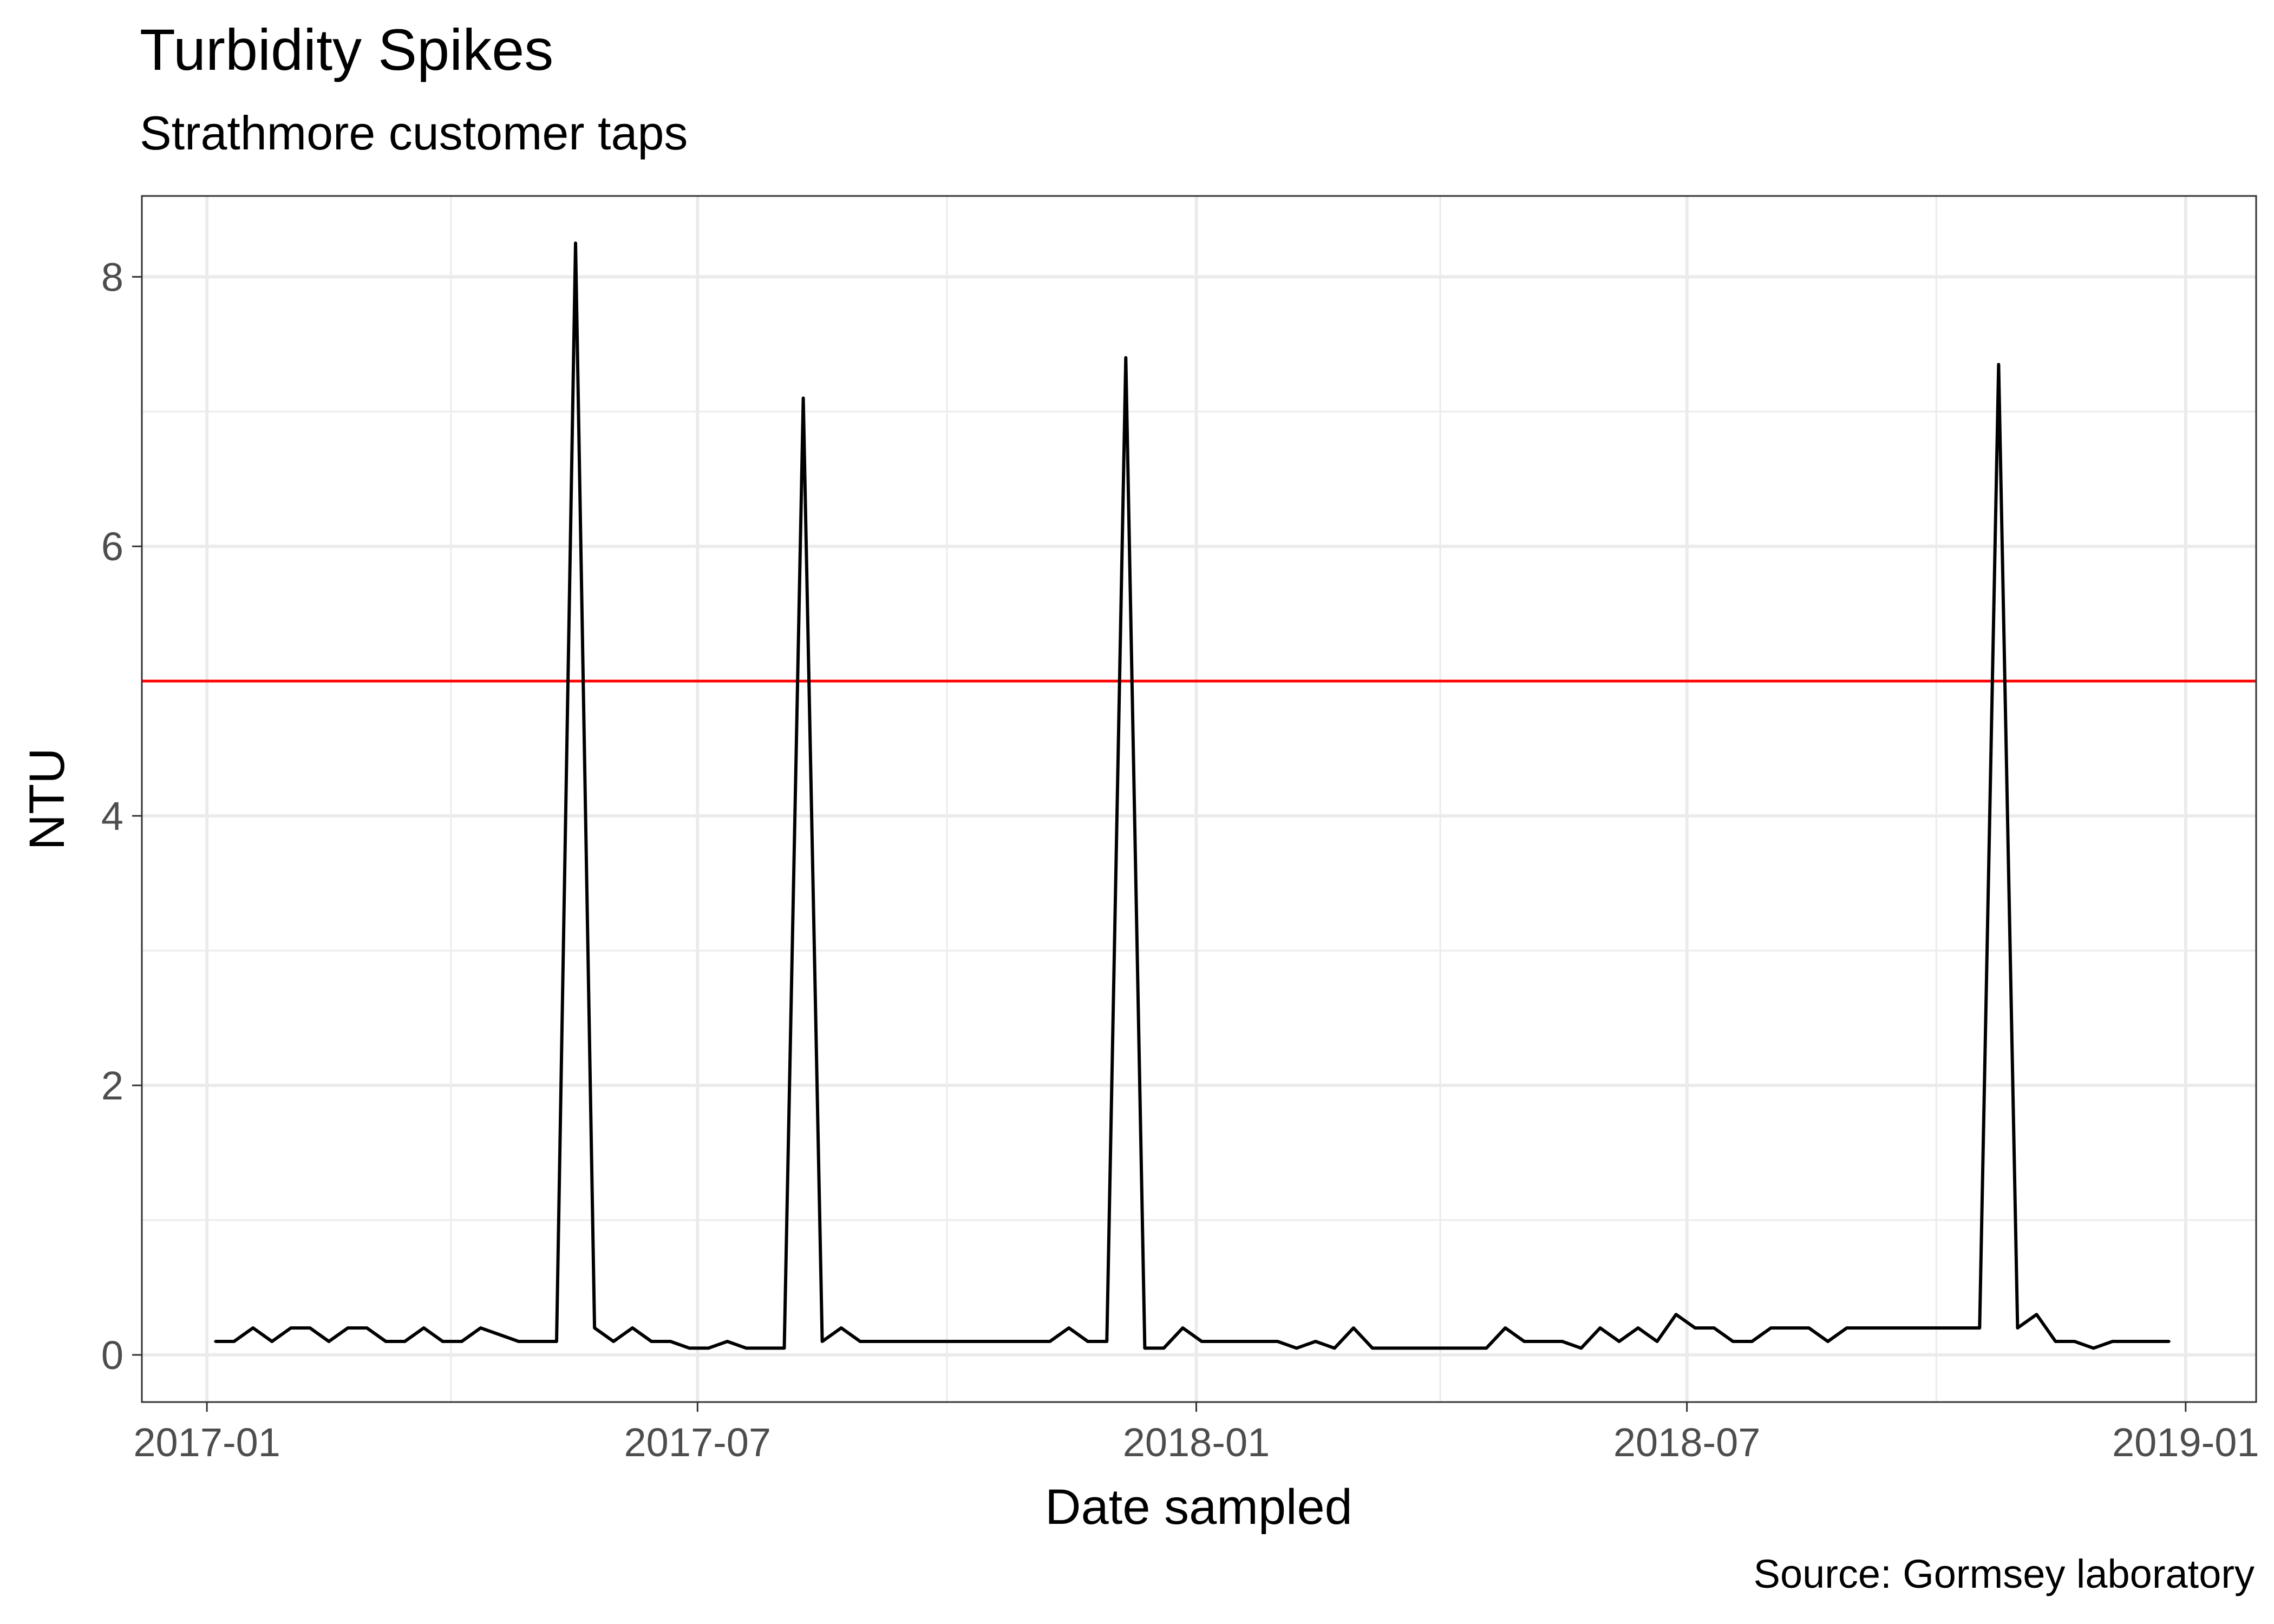  I want to click on chart-title: Turbidity Spikes, so click(347, 49).